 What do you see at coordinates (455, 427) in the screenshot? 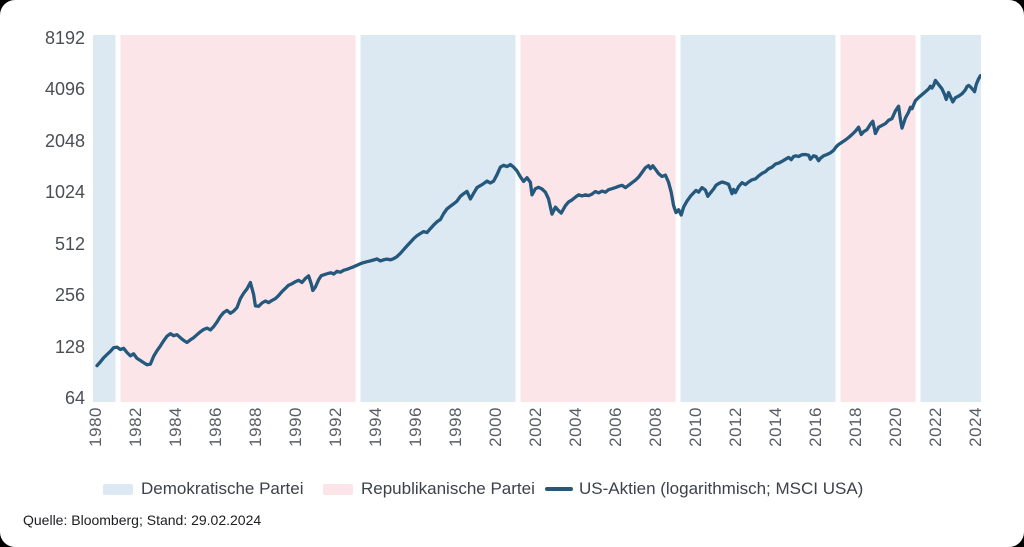
I see `x-axis-tick-label: 1998` at bounding box center [455, 427].